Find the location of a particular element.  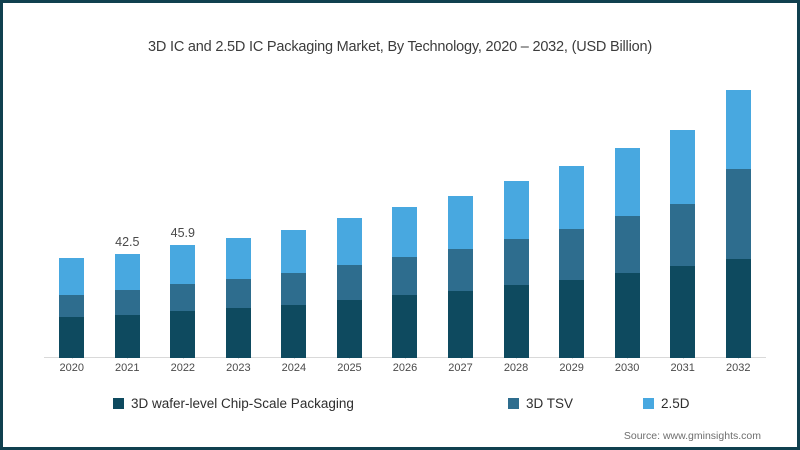

bar-column: 45.9 is located at coordinates (183, 217).